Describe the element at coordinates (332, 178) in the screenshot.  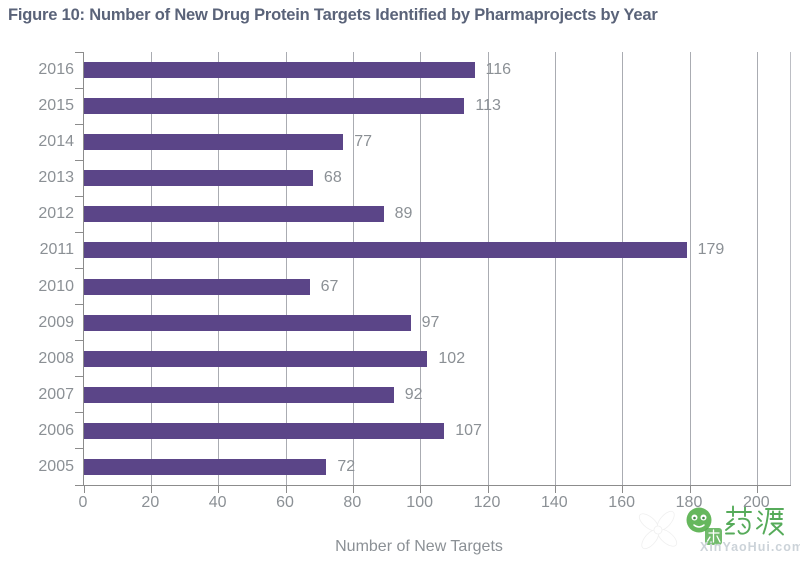
I see `bar-value-label: 68` at that location.